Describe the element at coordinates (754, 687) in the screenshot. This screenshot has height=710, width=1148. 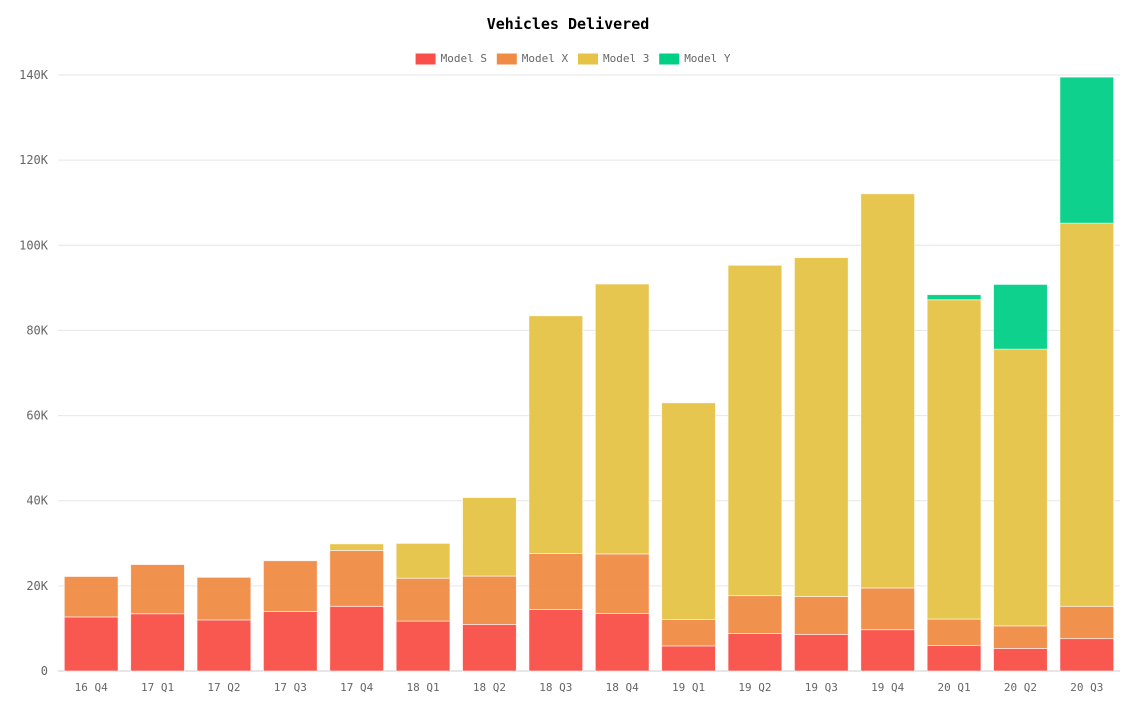
I see `x-tick-label: 19 Q2` at that location.